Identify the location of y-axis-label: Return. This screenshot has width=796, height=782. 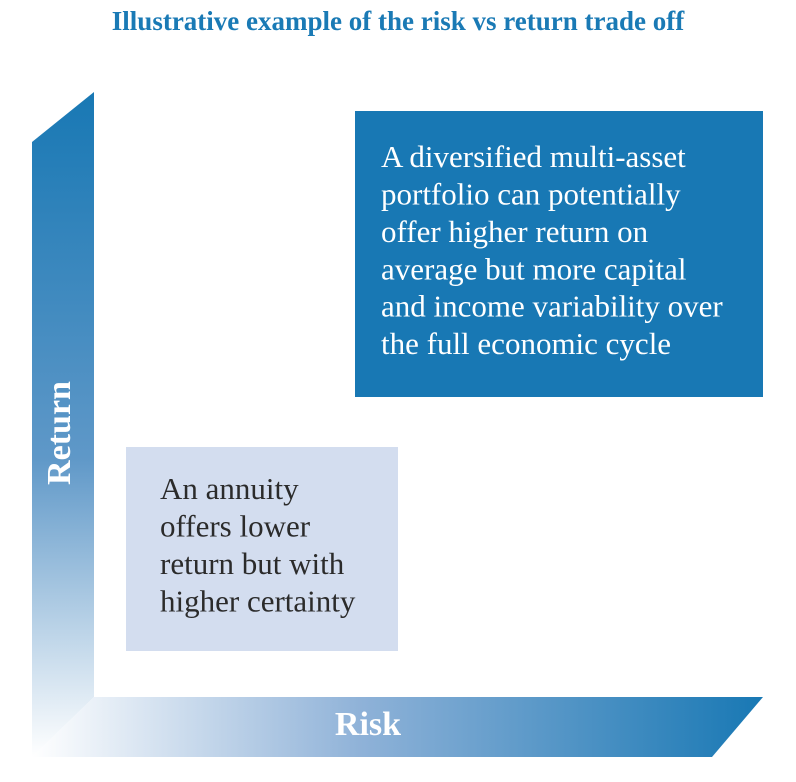
(59, 433).